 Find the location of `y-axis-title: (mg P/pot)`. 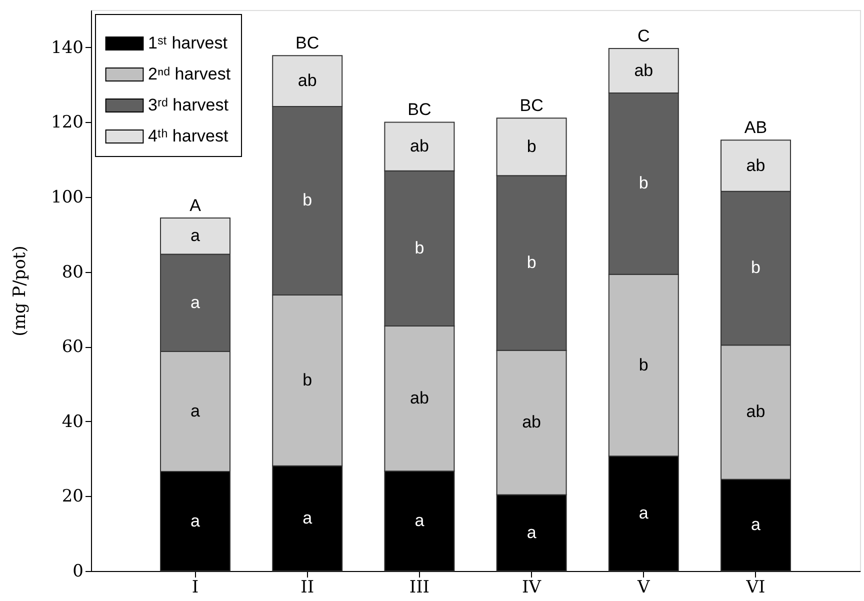

y-axis-title: (mg P/pot) is located at coordinates (20, 291).